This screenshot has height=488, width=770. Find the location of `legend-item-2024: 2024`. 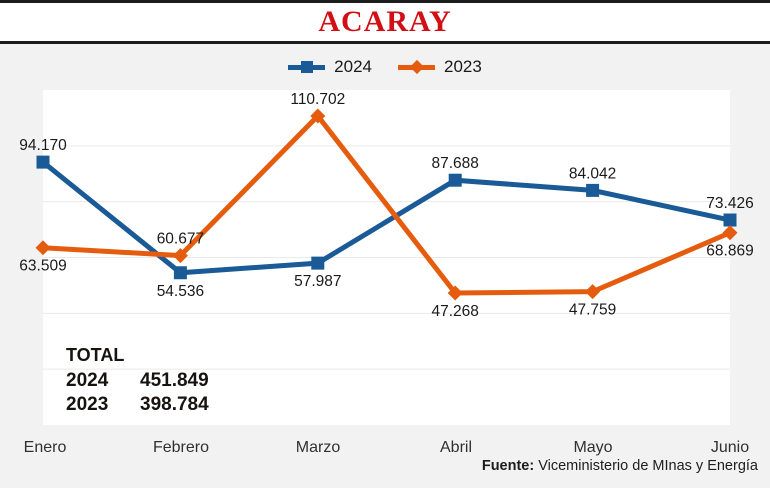

legend-item-2024: 2024 is located at coordinates (330, 67).